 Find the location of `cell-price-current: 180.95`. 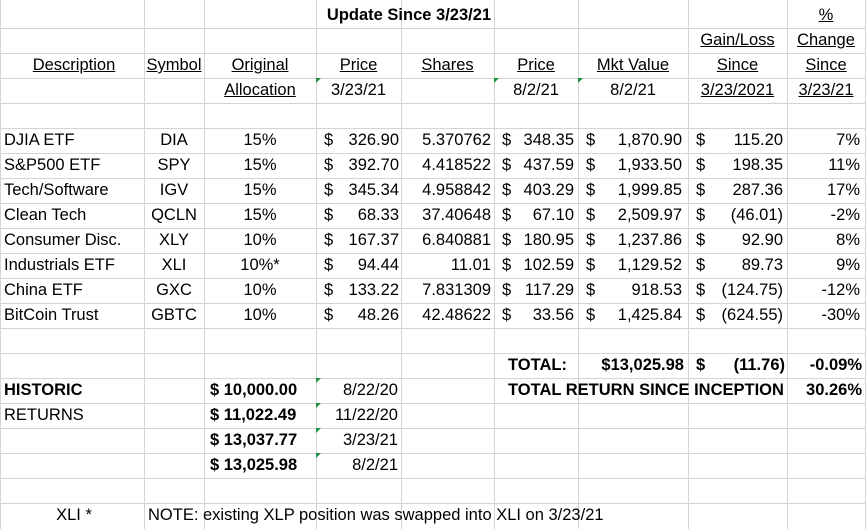

cell-price-current: 180.95 is located at coordinates (548, 240).